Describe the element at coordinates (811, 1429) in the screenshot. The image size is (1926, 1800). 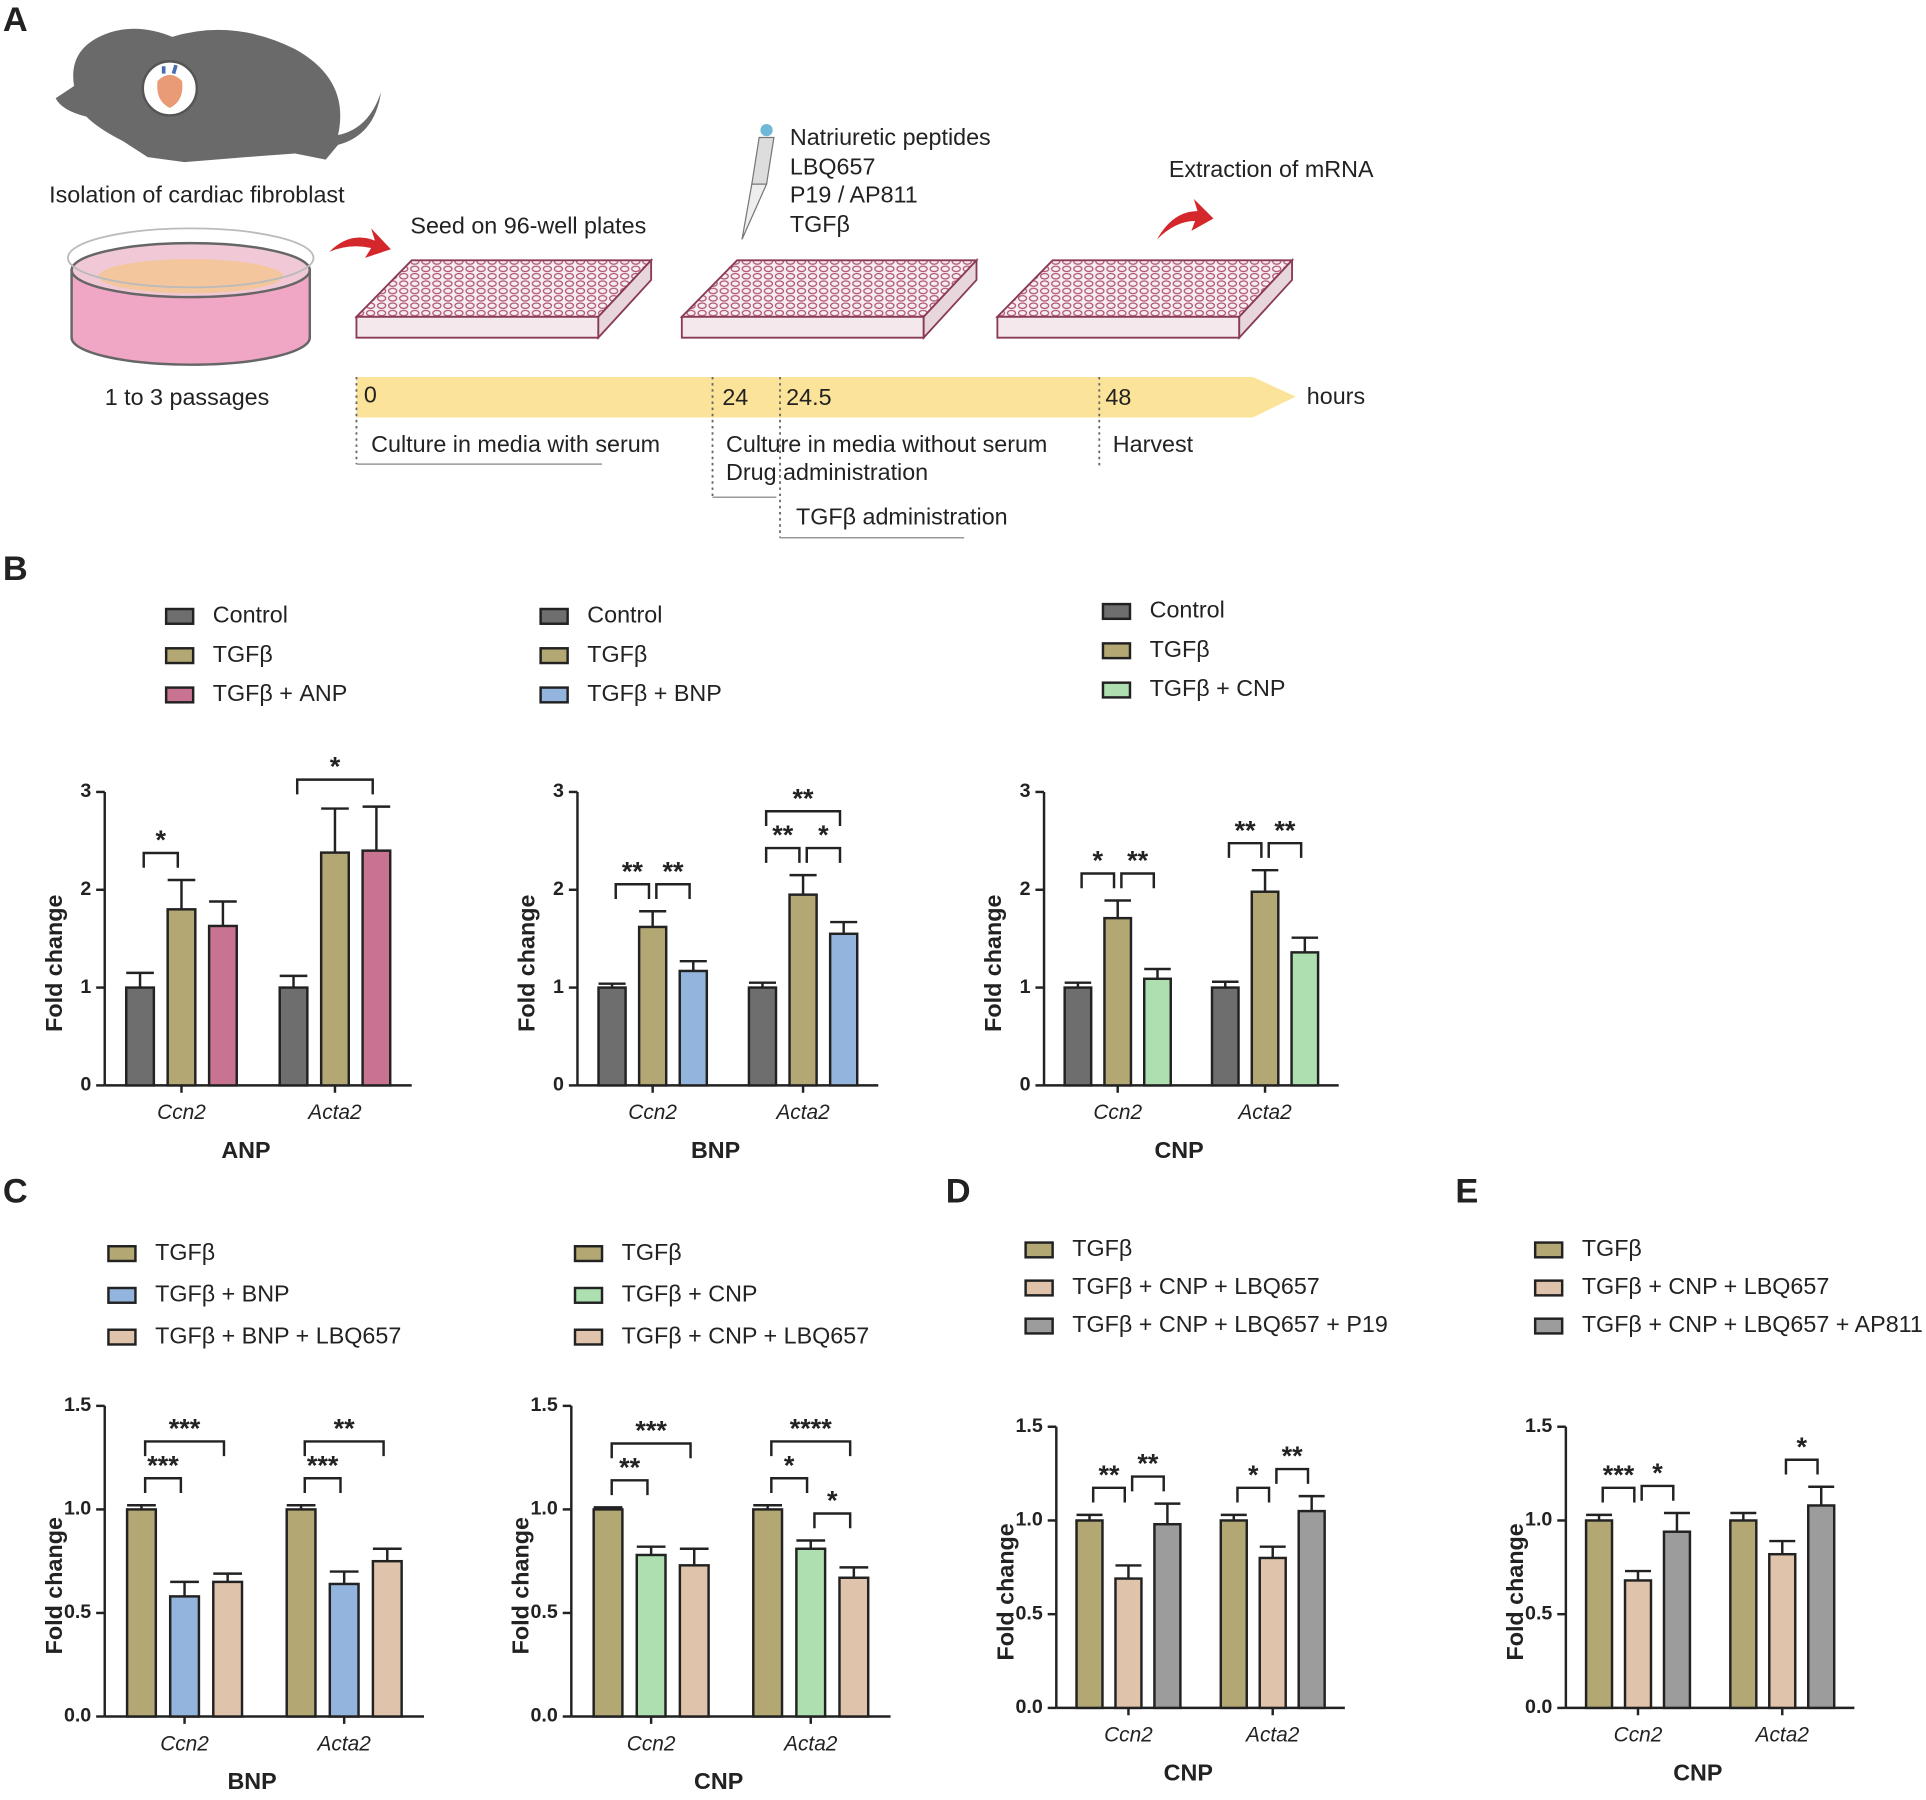
I see `significance-label: ****` at that location.